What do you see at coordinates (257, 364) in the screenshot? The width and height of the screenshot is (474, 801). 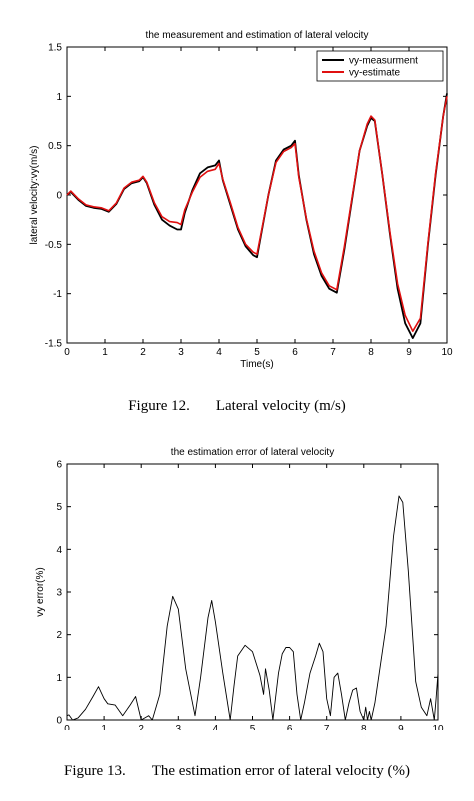 I see `x-axis-label: Time(s)` at bounding box center [257, 364].